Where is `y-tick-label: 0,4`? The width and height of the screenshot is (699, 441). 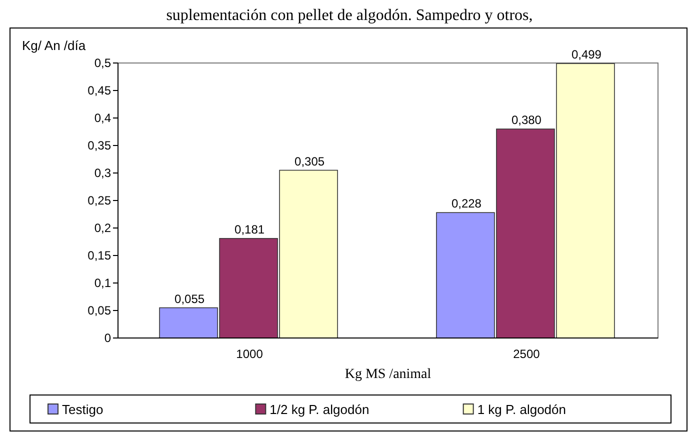
y-tick-label: 0,4 is located at coordinates (103, 118).